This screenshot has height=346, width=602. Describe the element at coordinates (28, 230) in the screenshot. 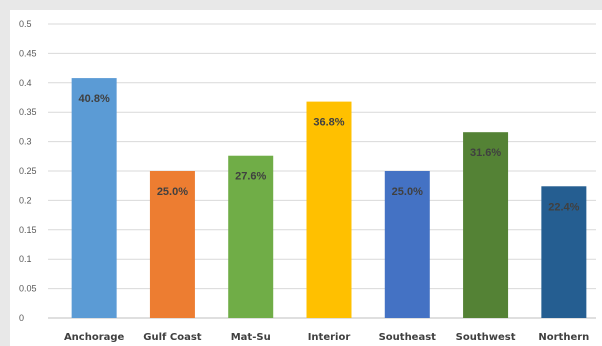

I see `y-tick-label: 0.15` at that location.